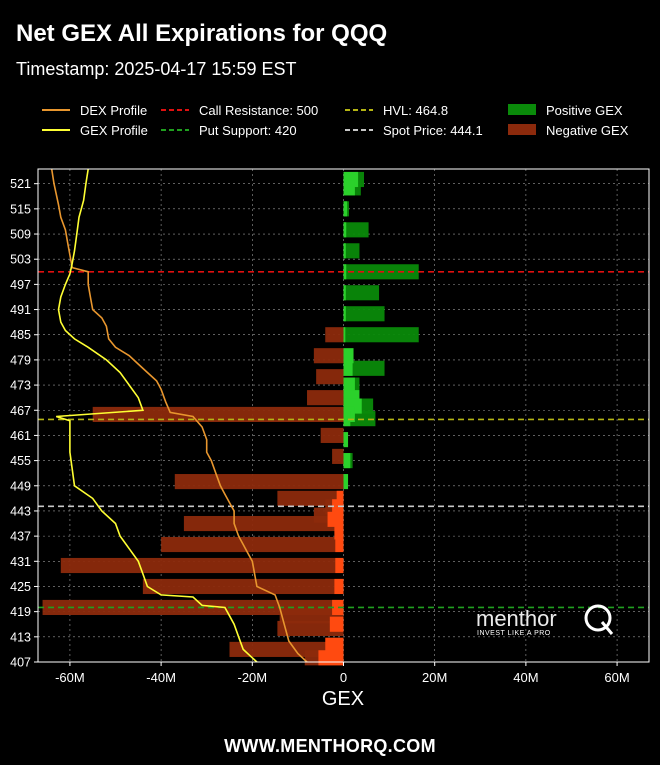 This screenshot has width=660, height=765. What do you see at coordinates (516, 618) in the screenshot?
I see `watermark-brand: menthor` at bounding box center [516, 618].